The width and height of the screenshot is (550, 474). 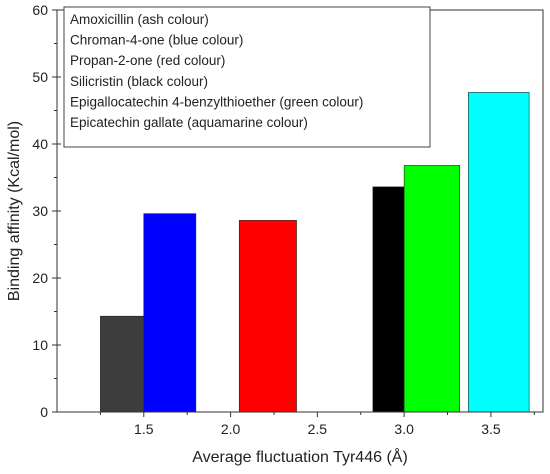 What do you see at coordinates (431, 289) in the screenshot?
I see `bar-epigallocatechin-4-benzylthioether` at bounding box center [431, 289].